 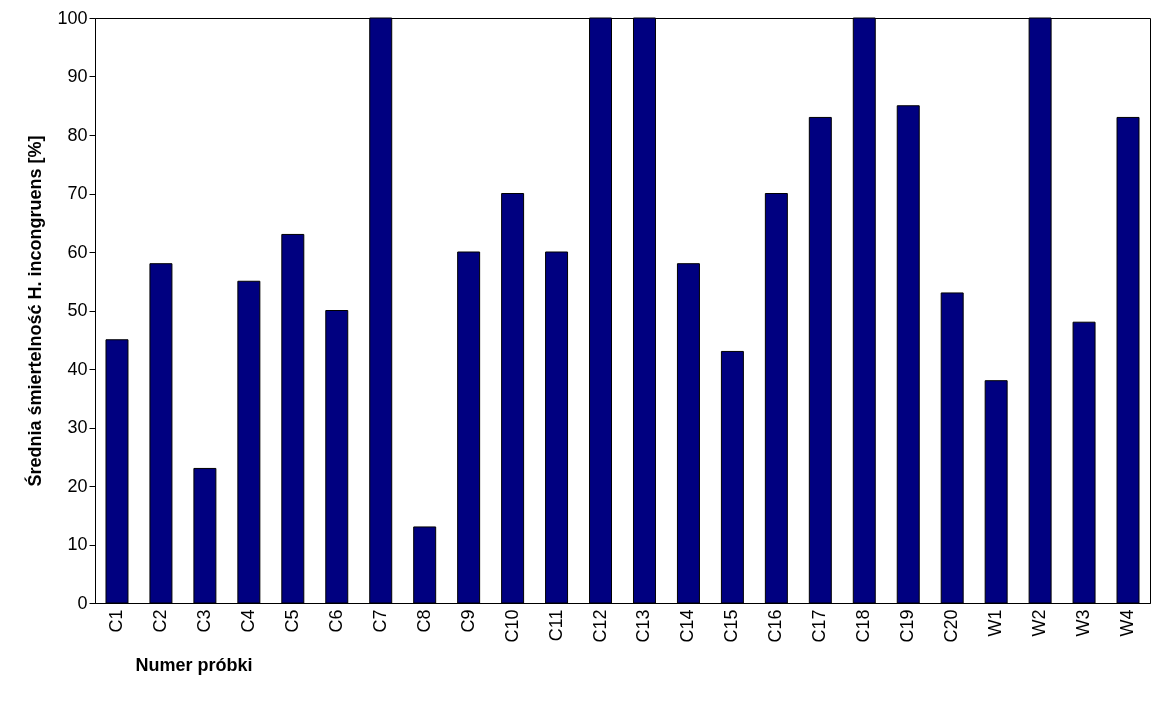 I want to click on x-axis-title: Numer próbki, so click(x=194, y=664).